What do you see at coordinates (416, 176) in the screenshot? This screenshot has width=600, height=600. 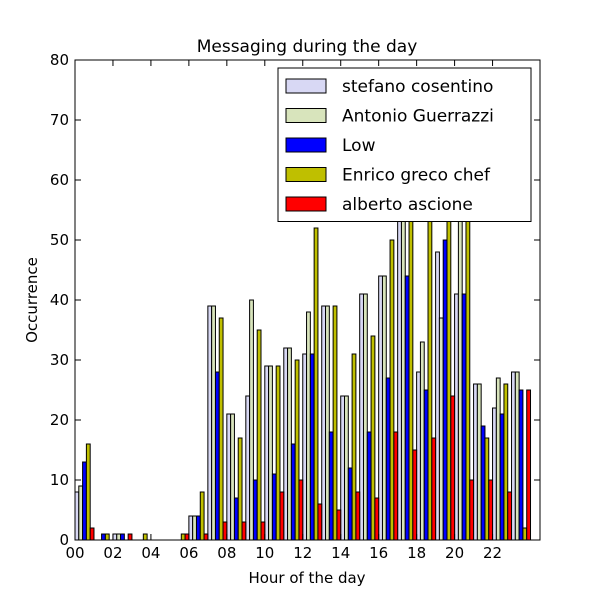 I see `legend-label-enrico-greco-chef: Enrico greco chef` at bounding box center [416, 176].